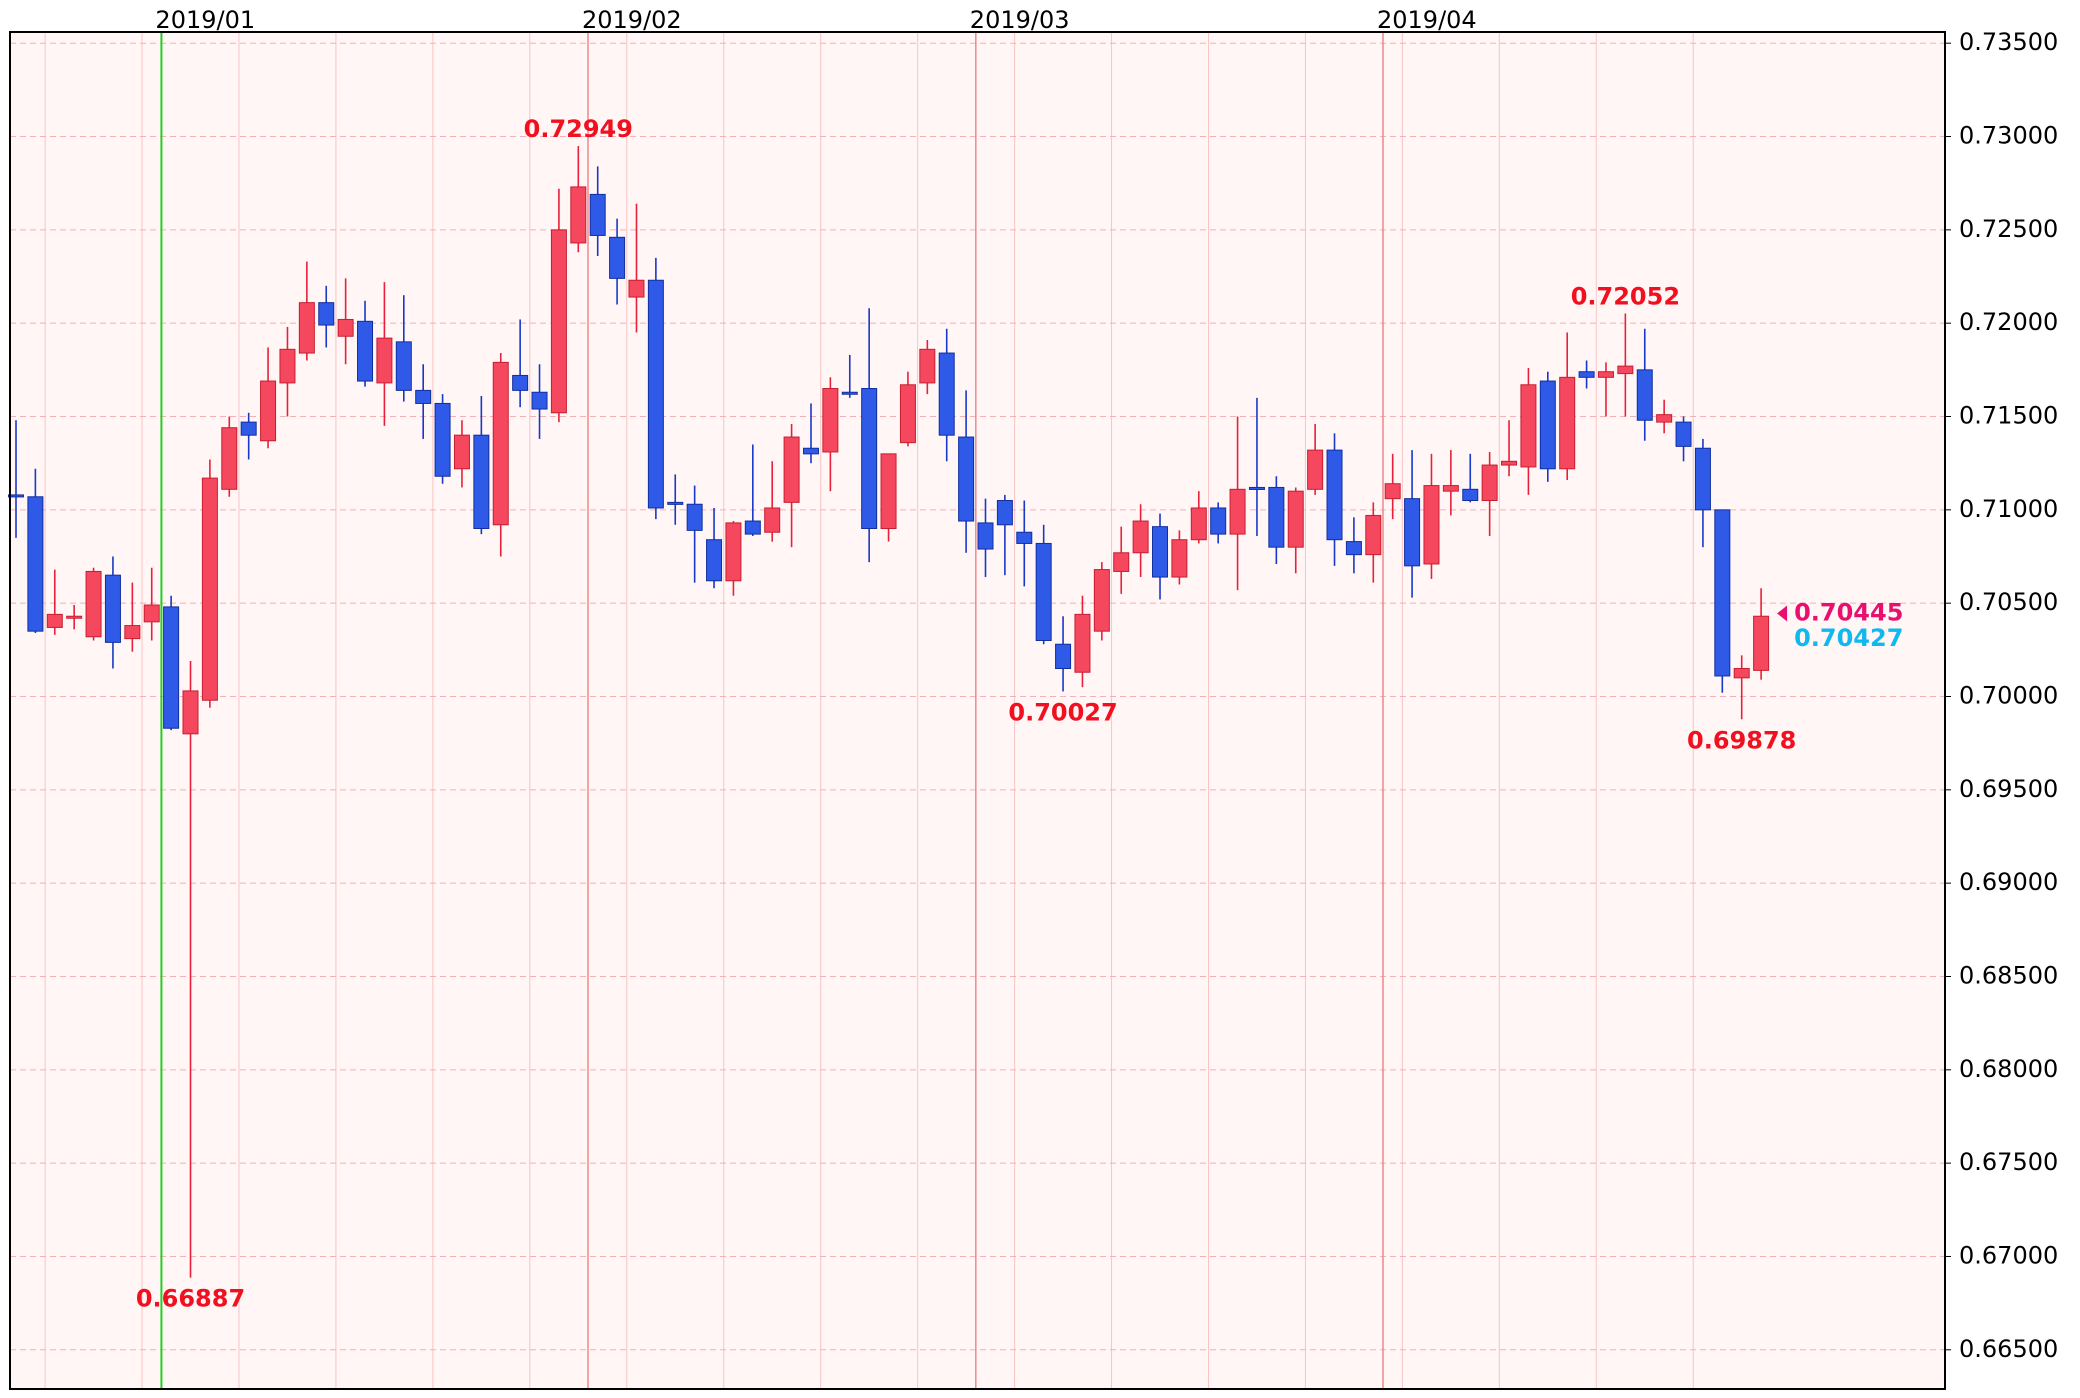  I want to click on high-annotation: 0.72052, so click(1625, 296).